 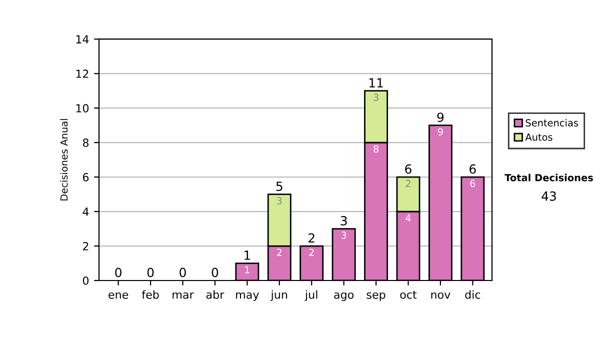 What do you see at coordinates (279, 295) in the screenshot?
I see `x-tick-label: jun` at bounding box center [279, 295].